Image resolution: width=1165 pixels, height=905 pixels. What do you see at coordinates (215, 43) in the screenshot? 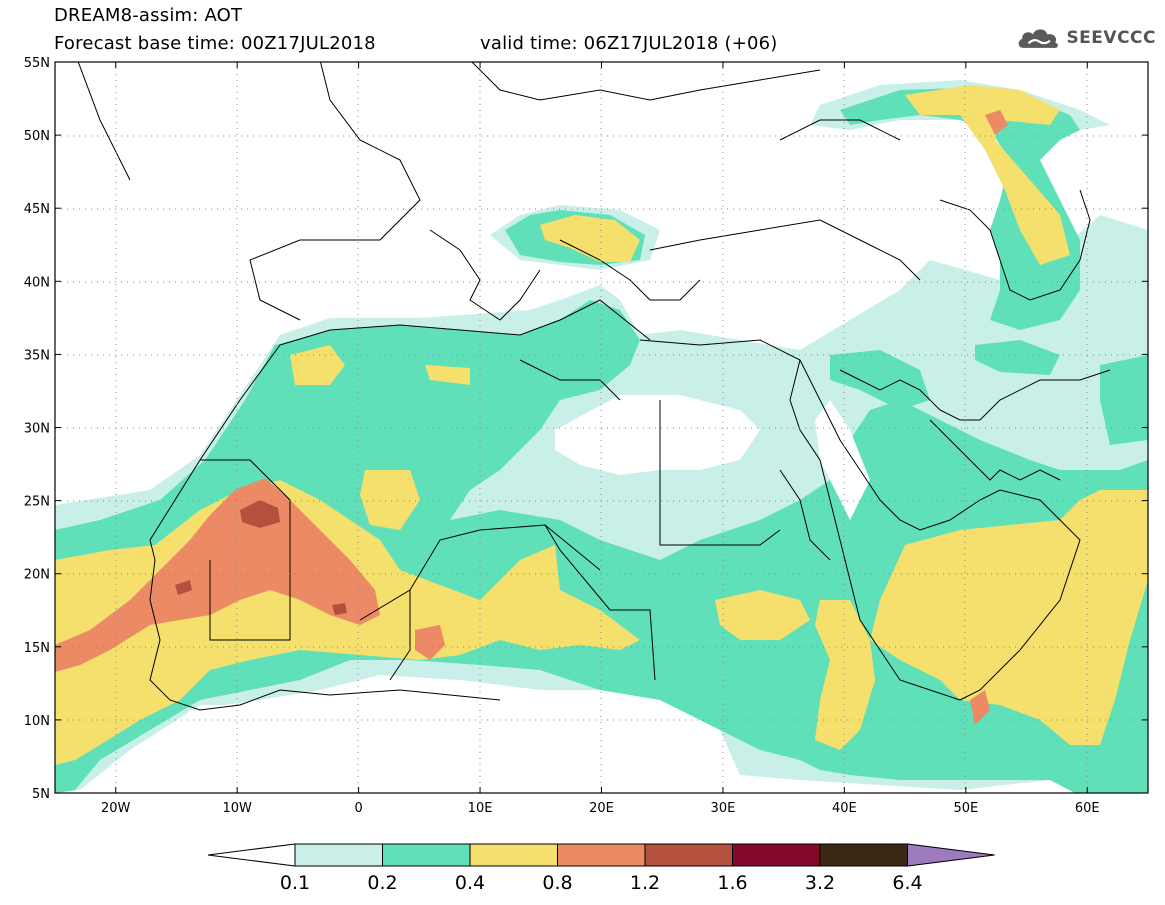
I see `forecast-base-time: Forecast base time: 00Z17JUL2018` at bounding box center [215, 43].